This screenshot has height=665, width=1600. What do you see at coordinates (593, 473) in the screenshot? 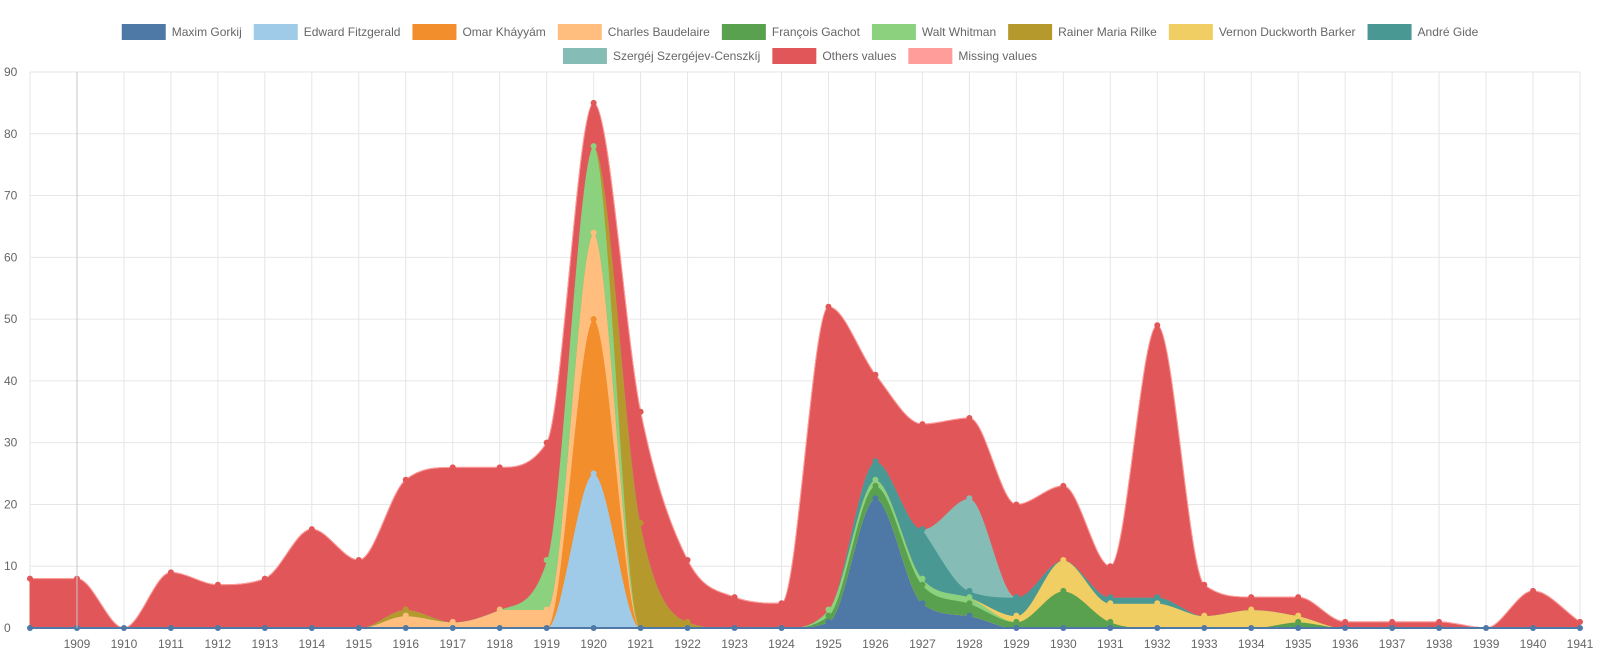
I see `data-point-edward-fitzgerald` at bounding box center [593, 473].